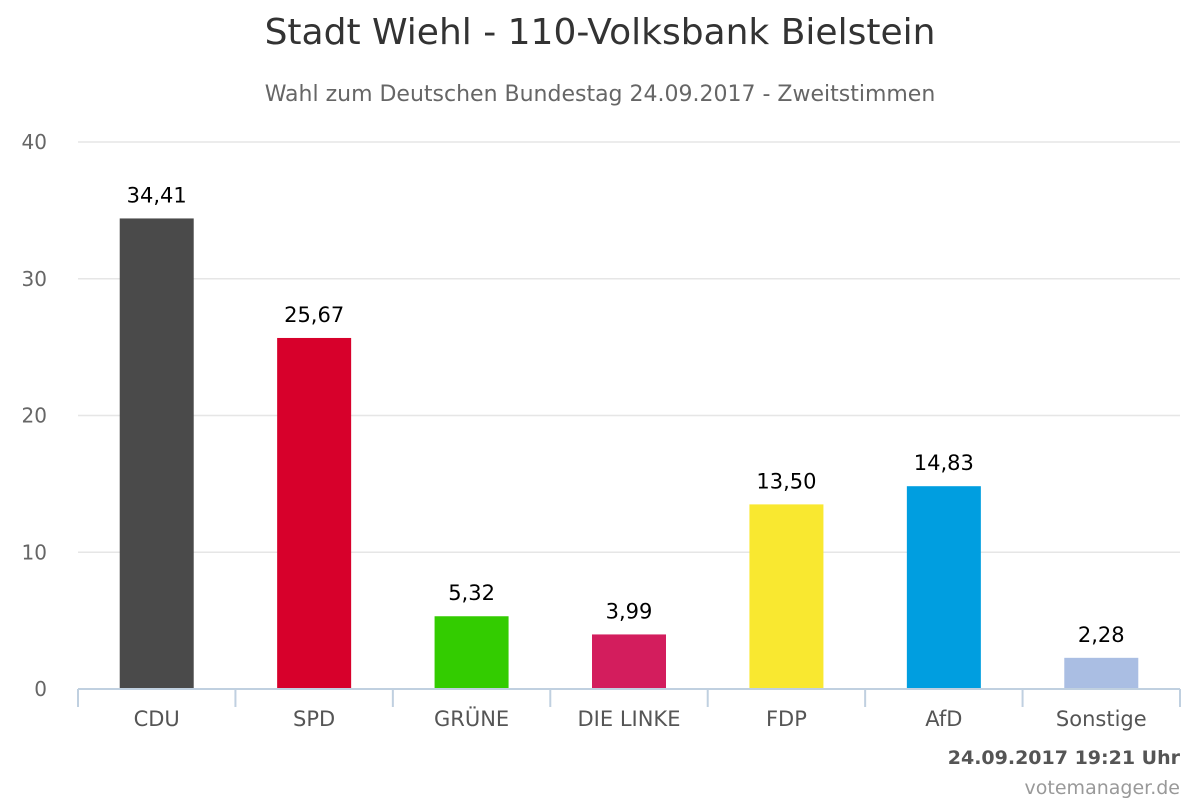 The height and width of the screenshot is (800, 1200). Describe the element at coordinates (600, 32) in the screenshot. I see `chart-title: Stadt Wiehl - 110-Volksbank Bielstein` at that location.